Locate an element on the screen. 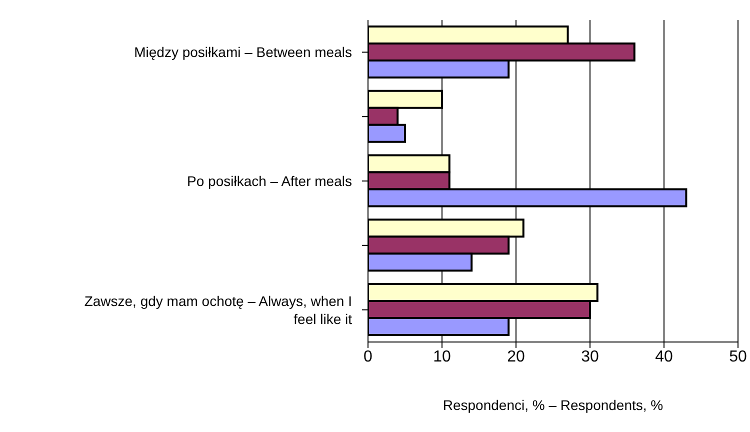 This screenshot has height=432, width=750. x-tick-label: 50 is located at coordinates (738, 357).